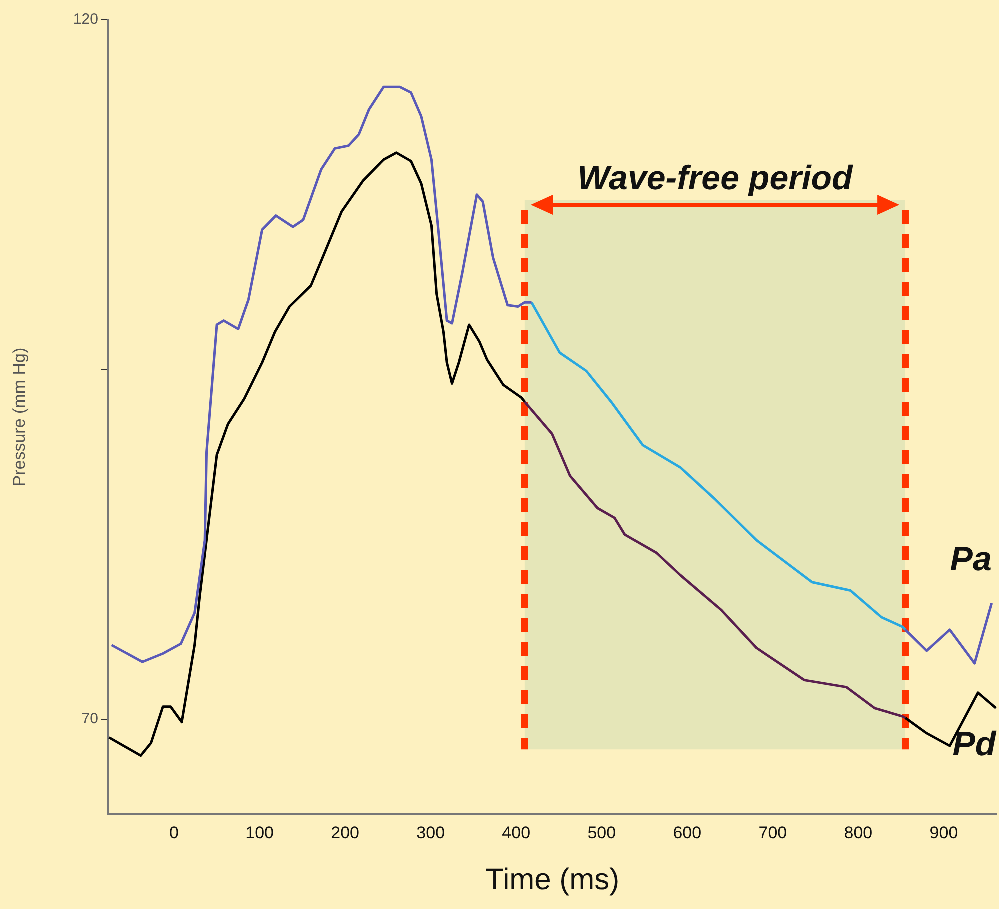 Image resolution: width=999 pixels, height=909 pixels. Describe the element at coordinates (858, 832) in the screenshot. I see `x-tick-label: 800` at that location.